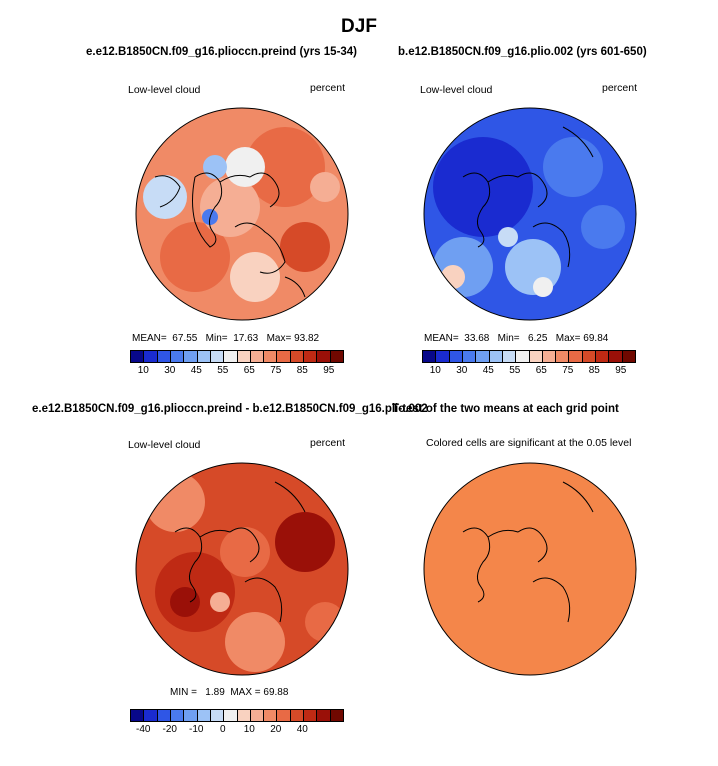 Image resolution: width=718 pixels, height=766 pixels. I want to click on panel-3-coastlines, so click(240, 552).